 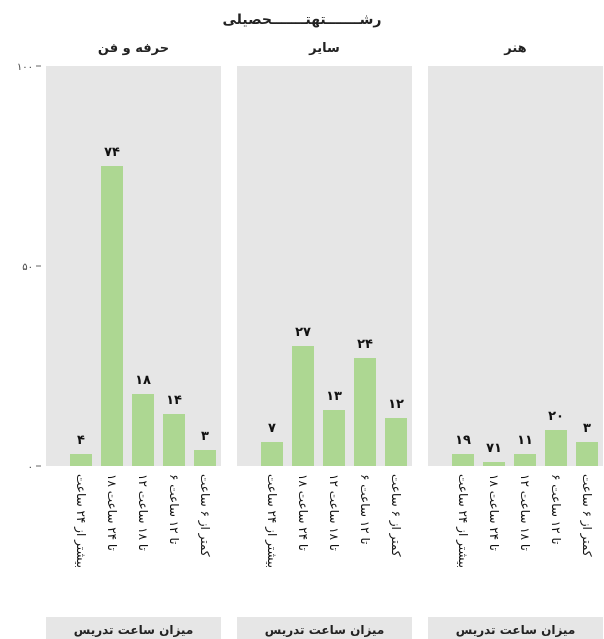 I want to click on data-label: ۲۷, so click(x=303, y=332).